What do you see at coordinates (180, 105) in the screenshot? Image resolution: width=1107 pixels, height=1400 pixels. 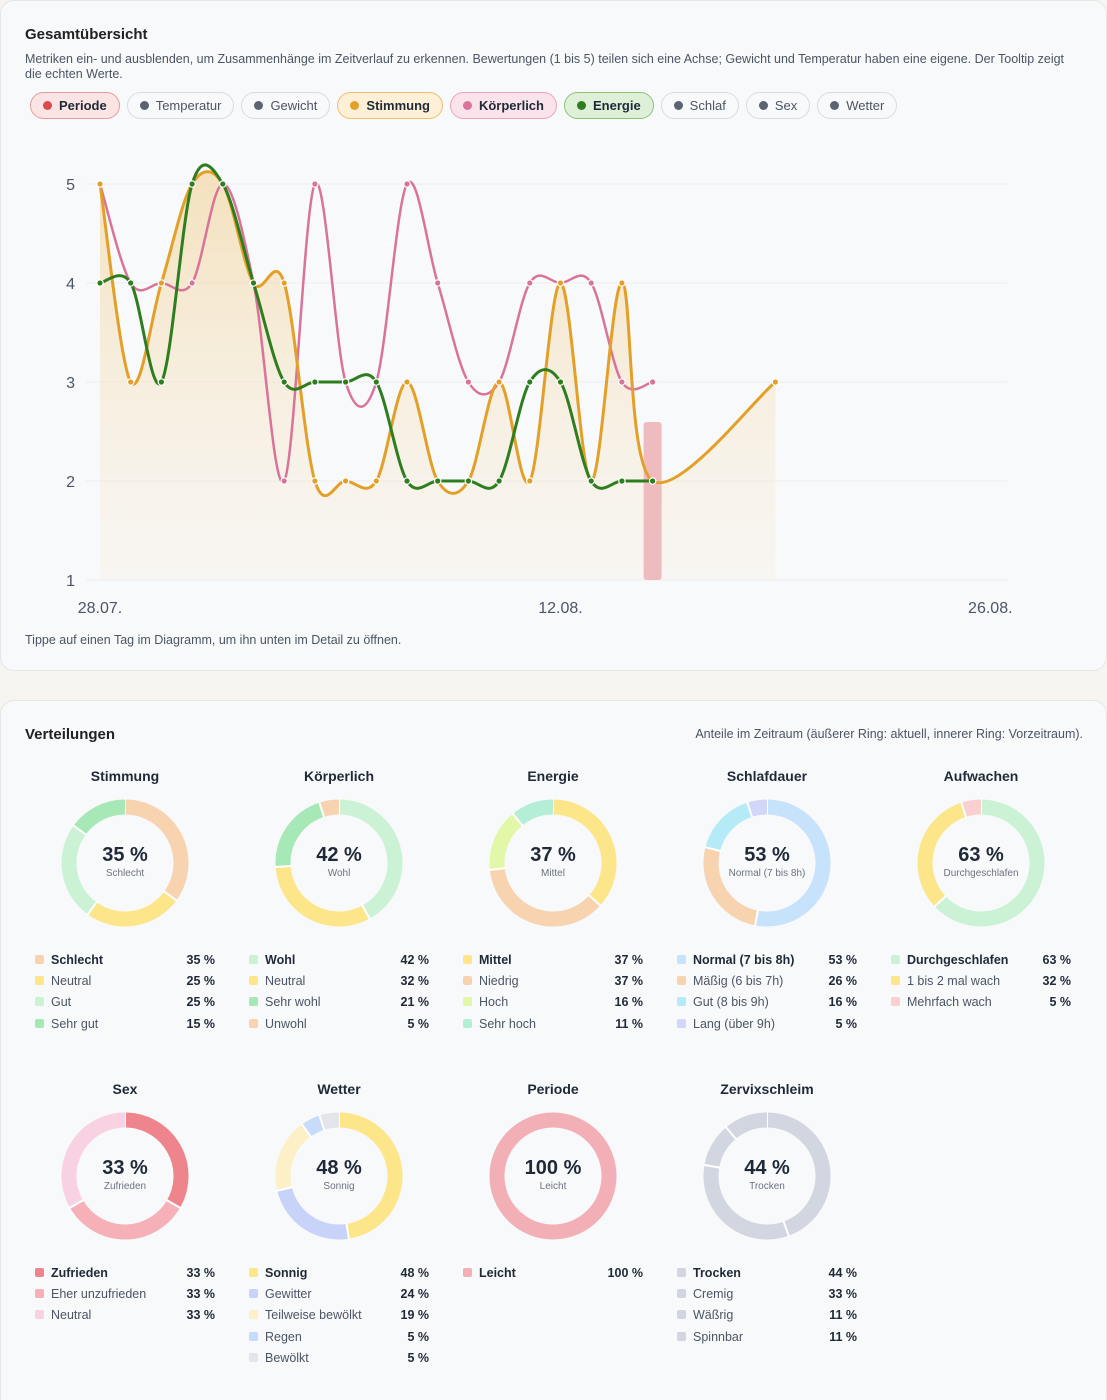 I see `chip-temperatur: Temperatur` at bounding box center [180, 105].